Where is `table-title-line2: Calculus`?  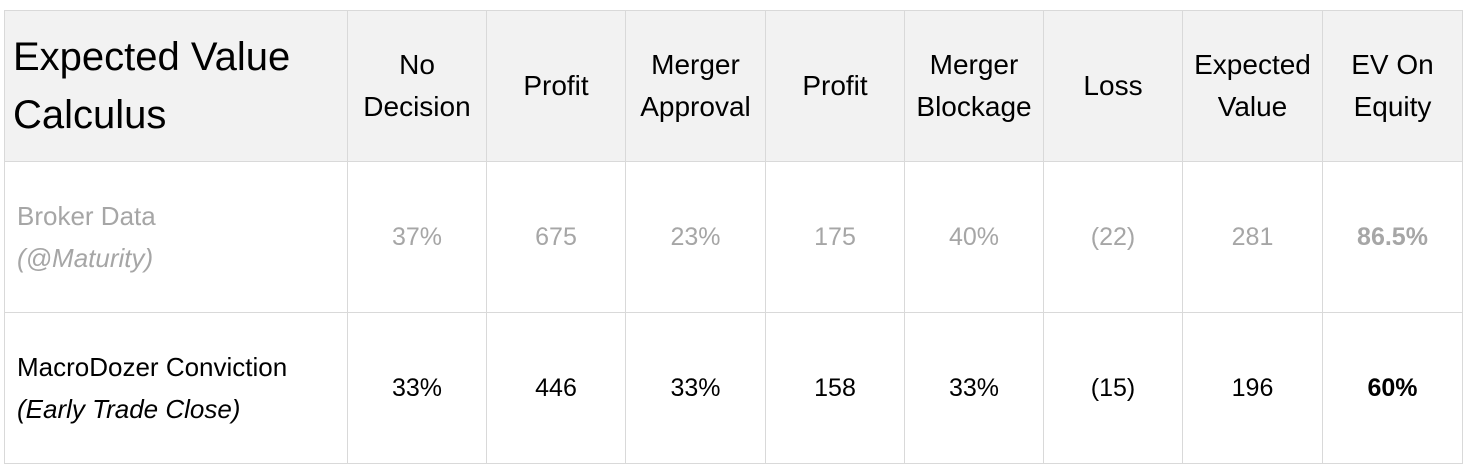
table-title-line2: Calculus is located at coordinates (90, 115).